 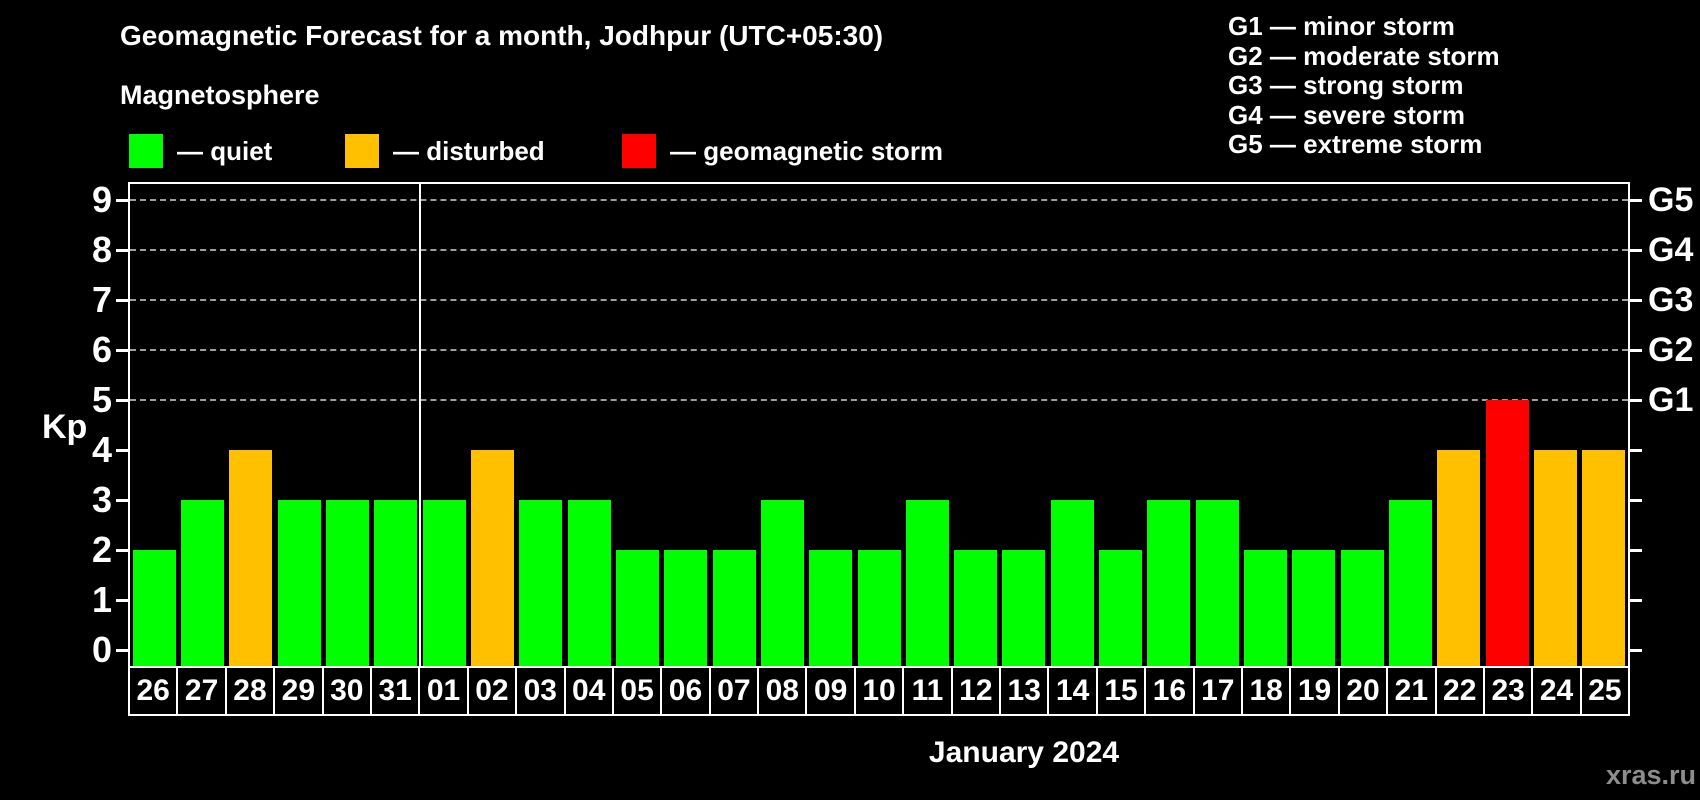 What do you see at coordinates (101, 649) in the screenshot?
I see `y-tick-label-0: 0` at bounding box center [101, 649].